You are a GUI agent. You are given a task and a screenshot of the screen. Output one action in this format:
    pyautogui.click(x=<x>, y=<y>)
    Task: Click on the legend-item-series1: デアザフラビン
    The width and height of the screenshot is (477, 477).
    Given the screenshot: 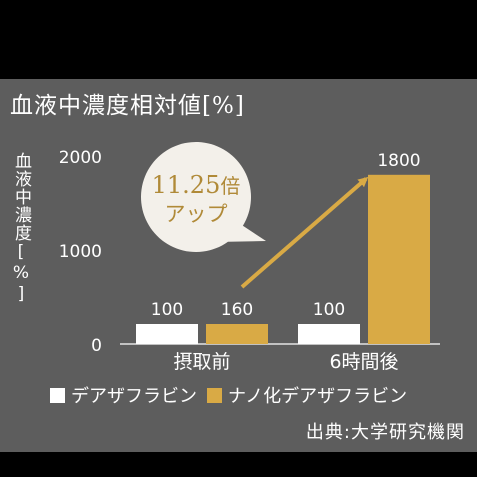 What is the action you would take?
    pyautogui.click(x=123, y=395)
    